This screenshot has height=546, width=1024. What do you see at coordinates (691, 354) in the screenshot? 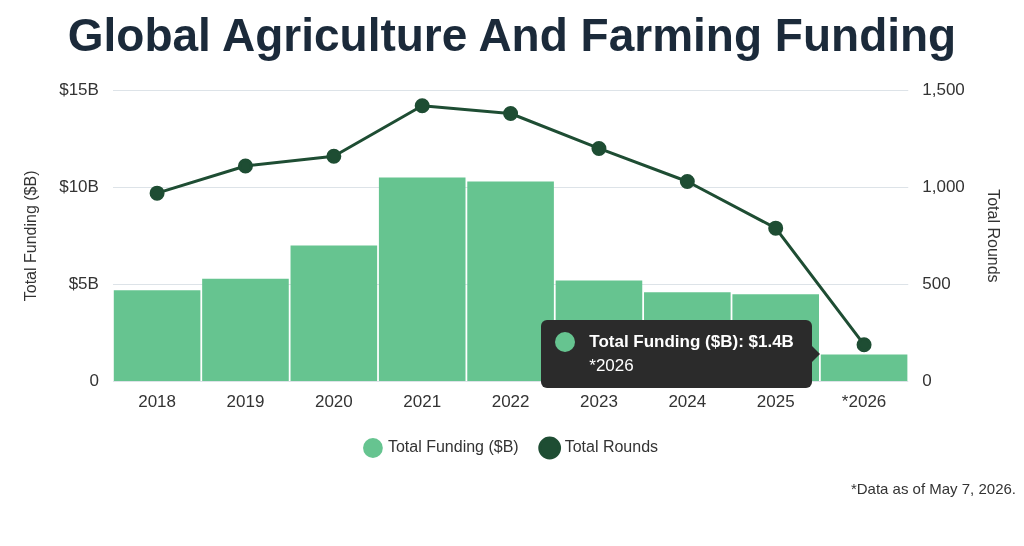
I see `annotation: Total Funding ($B): $1.4B *2026` at bounding box center [691, 354].